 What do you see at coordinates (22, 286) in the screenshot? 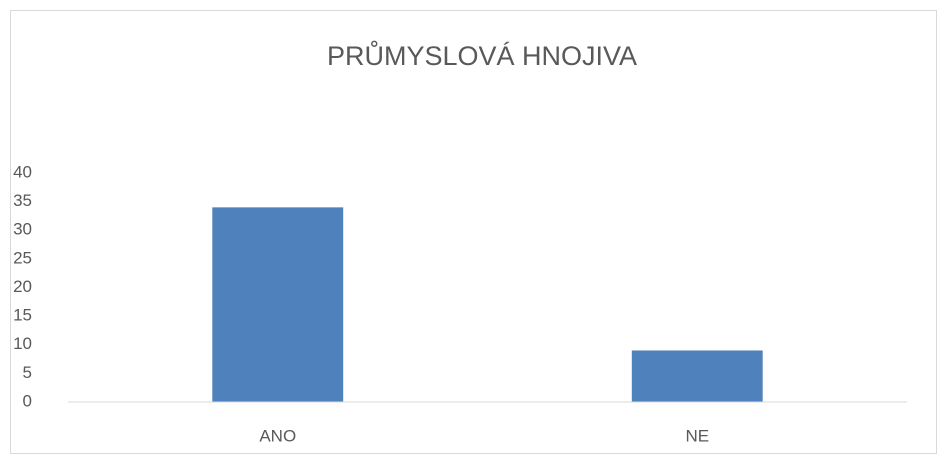
I see `y-tick-label: 20` at bounding box center [22, 286].